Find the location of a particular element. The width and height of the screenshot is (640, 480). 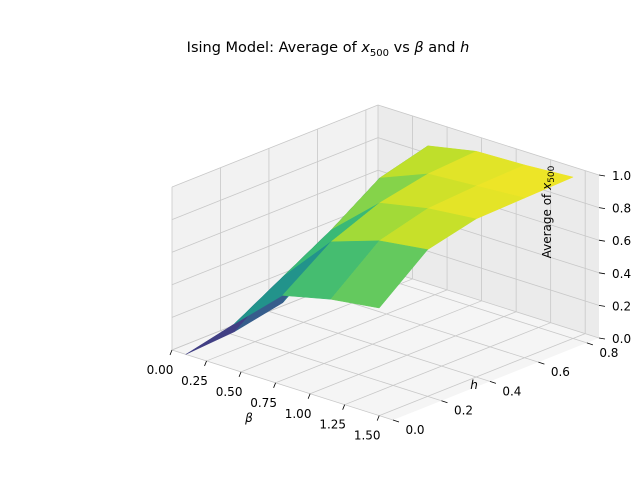

z-tick-label: 0.4 is located at coordinates (621, 274).